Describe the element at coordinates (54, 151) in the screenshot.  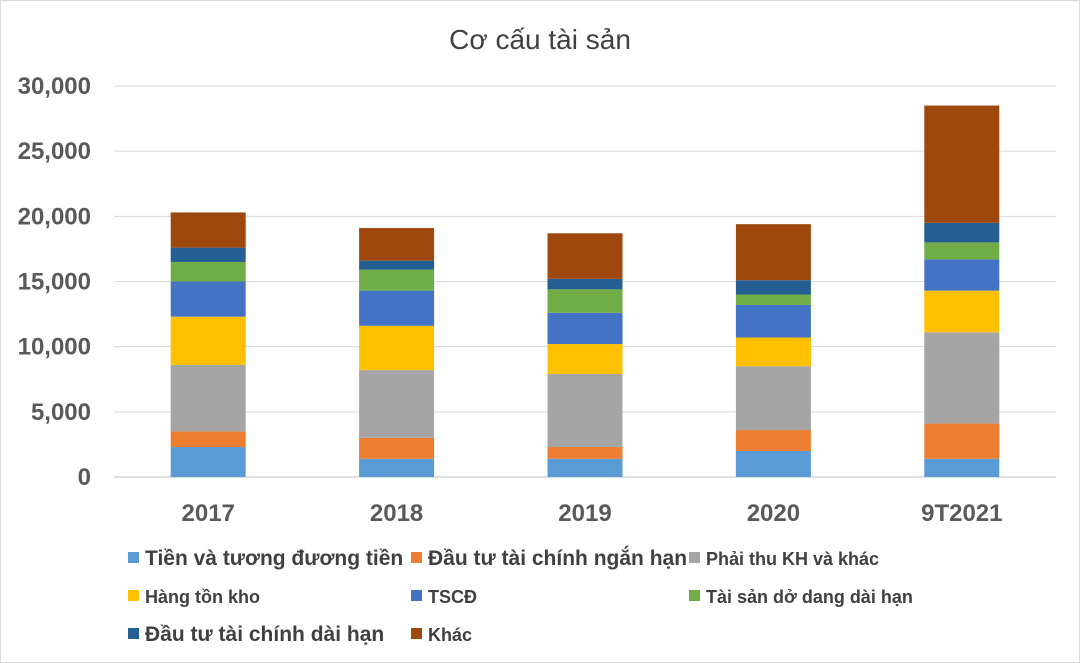
I see `y-tick-label: 25,000` at that location.